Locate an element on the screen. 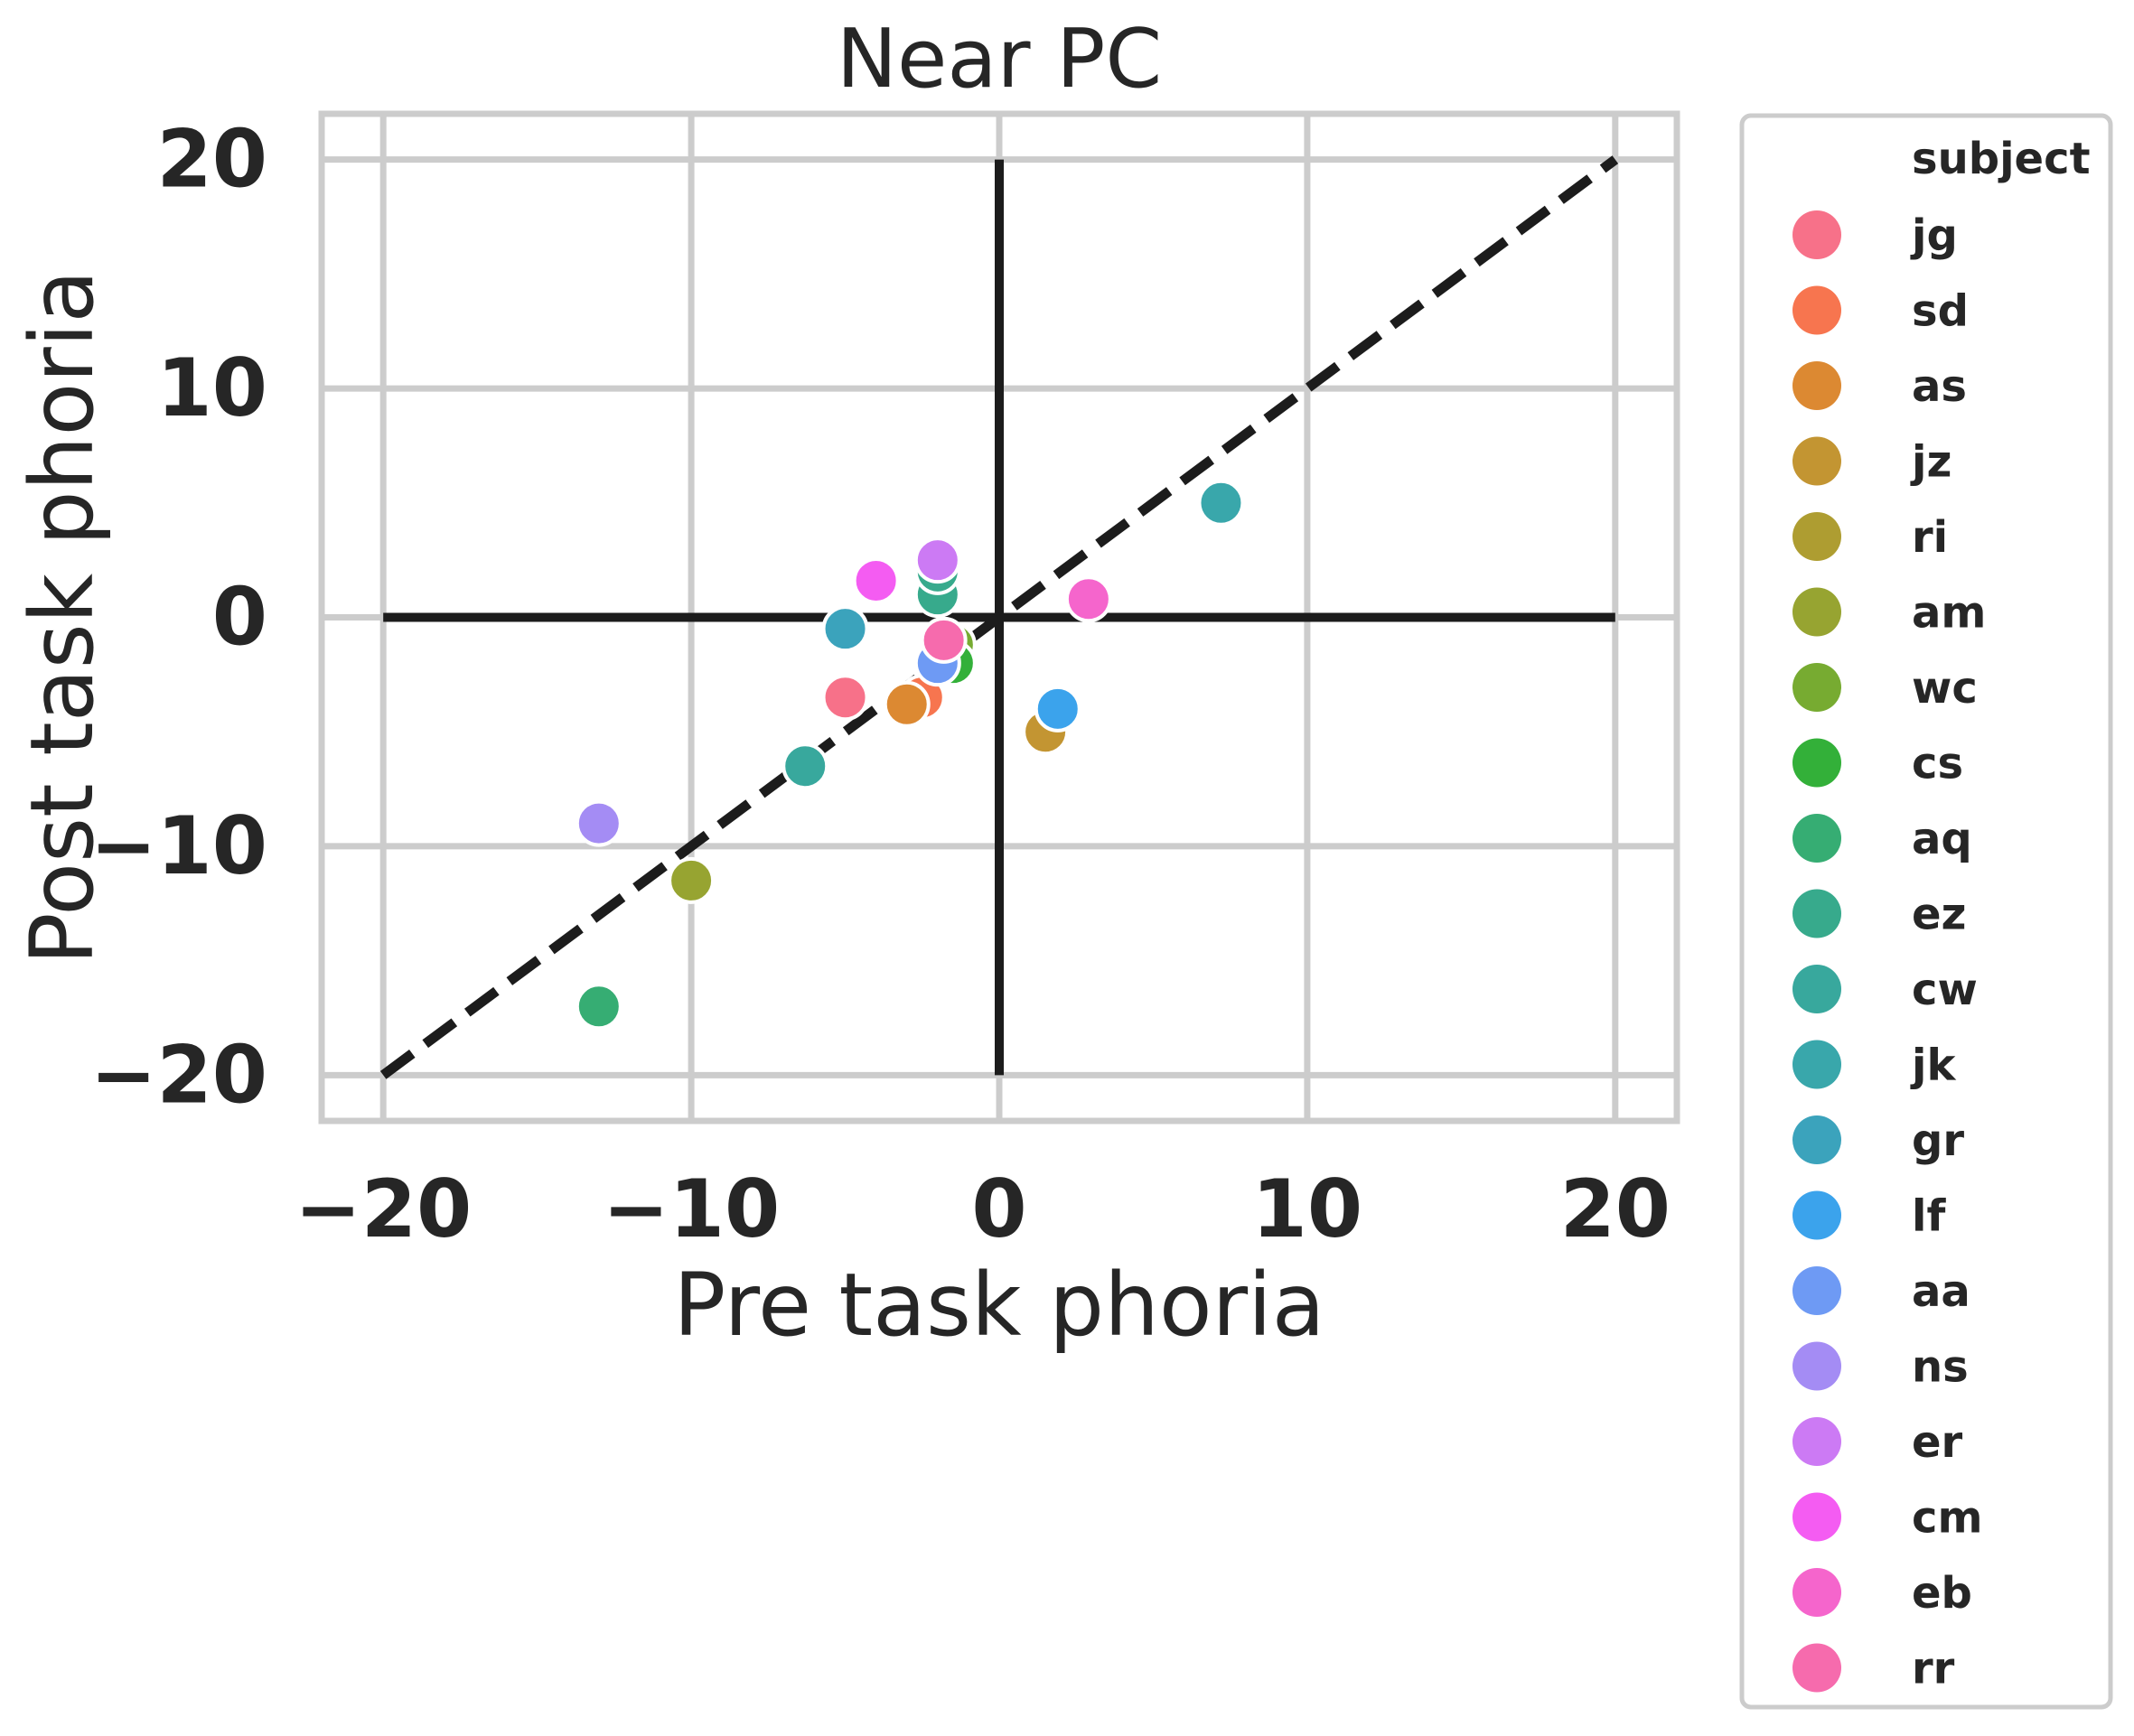 Image resolution: width=2134 pixels, height=1736 pixels. legend-marker-jz is located at coordinates (1816, 461).